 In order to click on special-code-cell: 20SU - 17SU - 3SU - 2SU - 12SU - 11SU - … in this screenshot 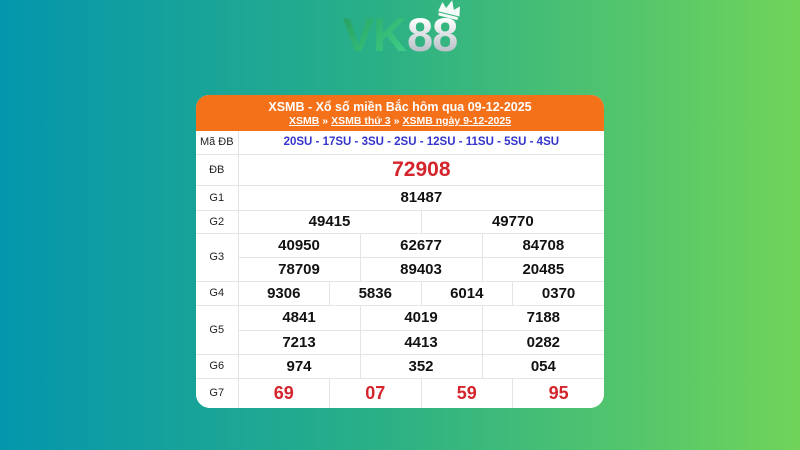, I will do `click(420, 143)`.